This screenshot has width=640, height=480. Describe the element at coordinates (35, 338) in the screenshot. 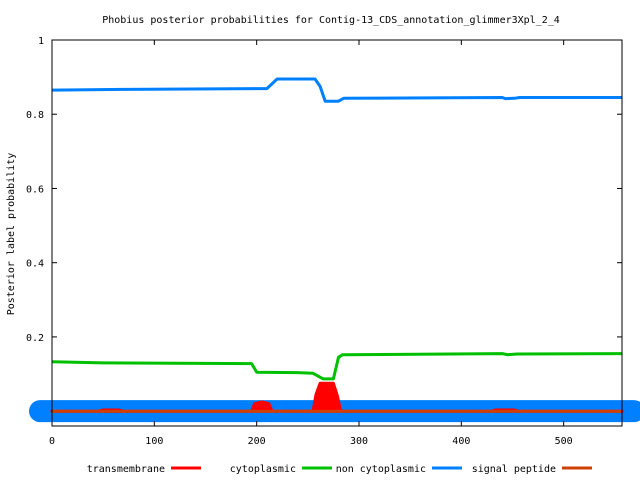

I see `y-tick-label: 0.2` at that location.